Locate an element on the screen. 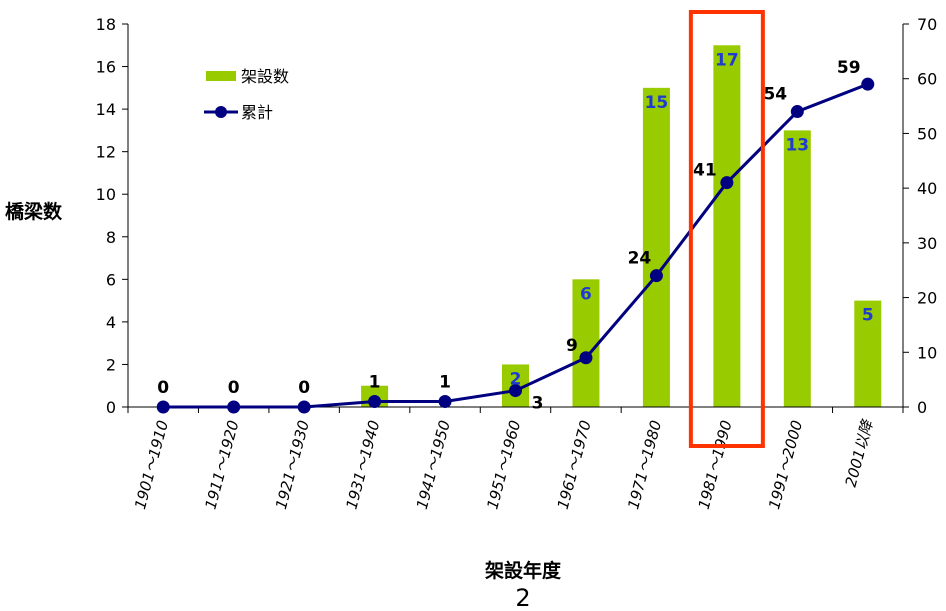 Image resolution: width=946 pixels, height=611 pixels. y-axis-title: 橋梁数 is located at coordinates (34, 211).